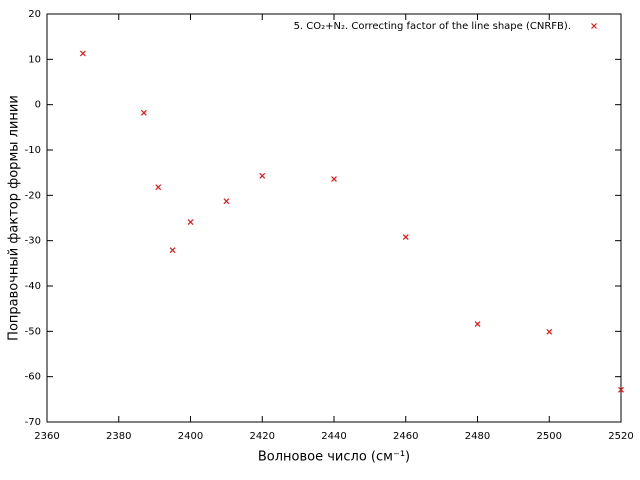 This screenshot has width=640, height=480. Describe the element at coordinates (33, 286) in the screenshot. I see `y-tick-label: -40` at that location.